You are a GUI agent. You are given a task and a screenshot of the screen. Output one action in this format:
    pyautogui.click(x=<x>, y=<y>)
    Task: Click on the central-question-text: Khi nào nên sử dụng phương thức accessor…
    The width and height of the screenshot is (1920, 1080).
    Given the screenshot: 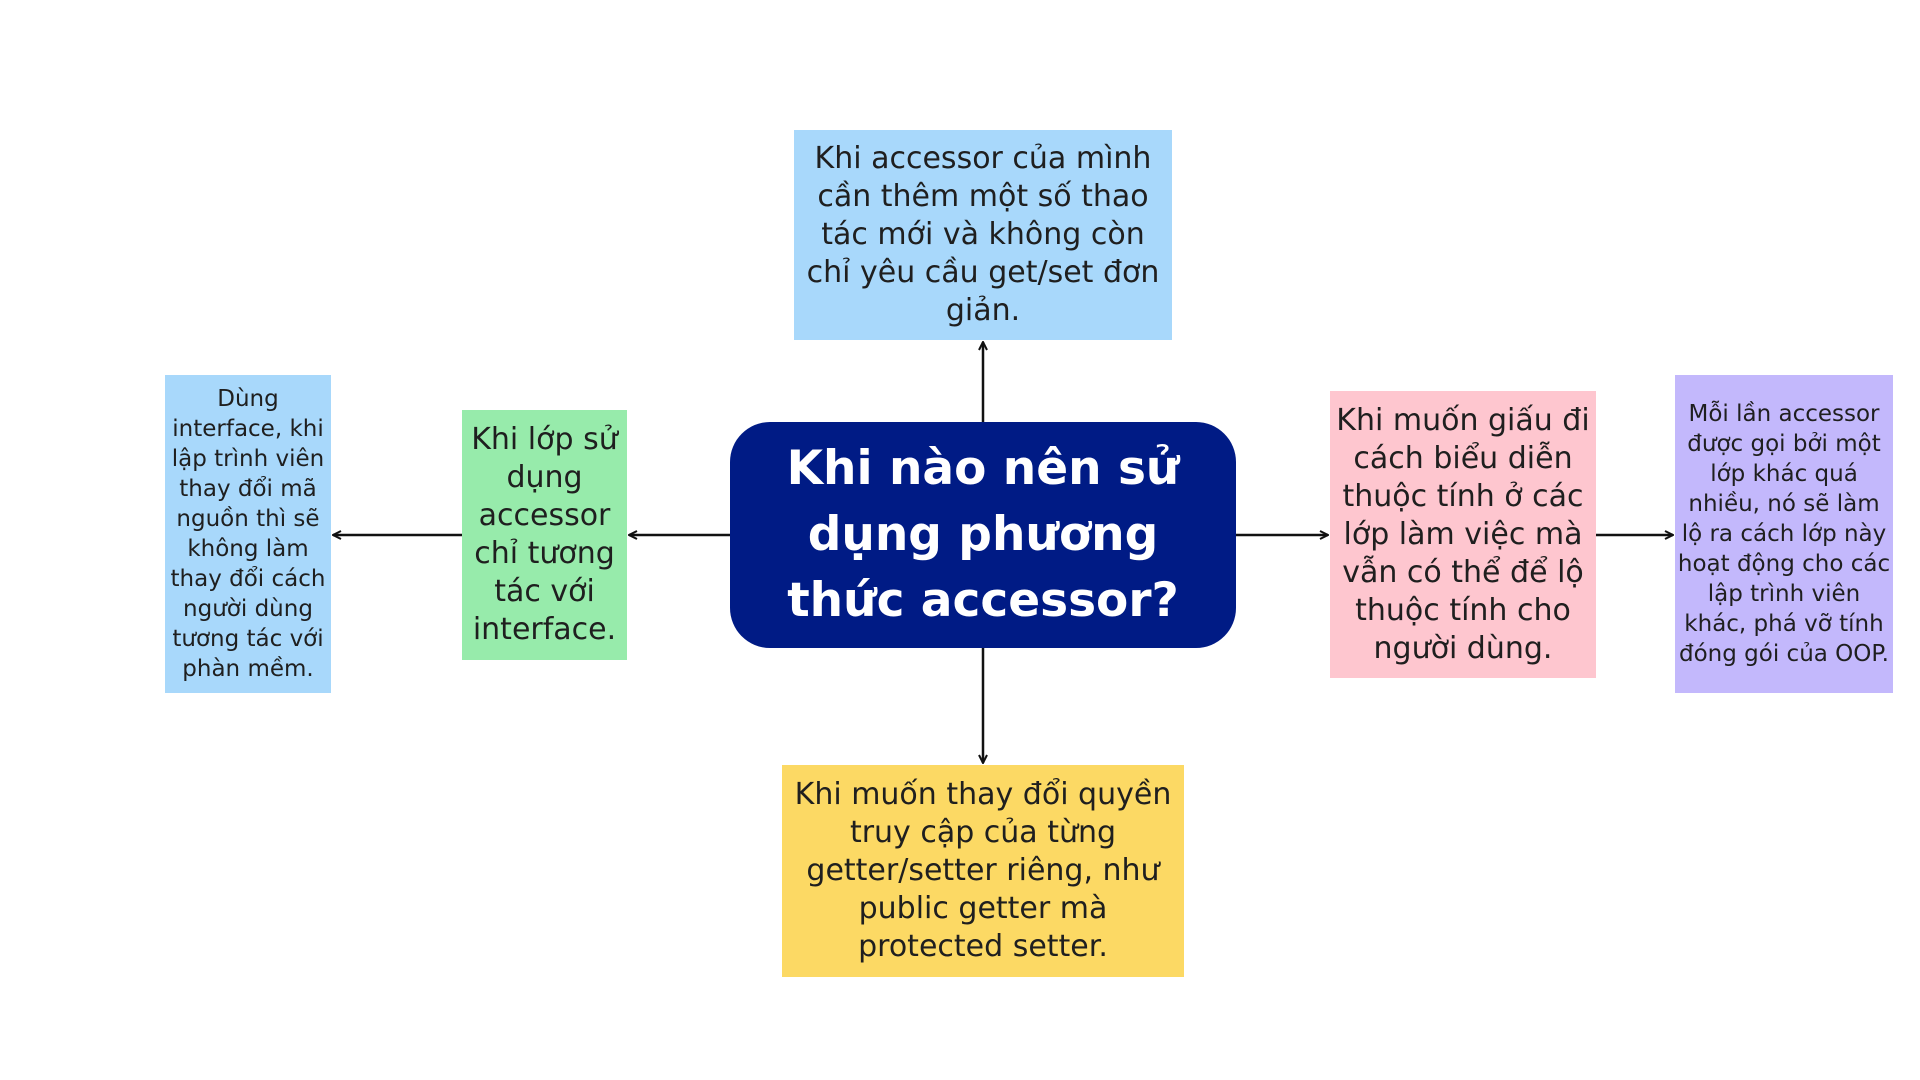 What is the action you would take?
    pyautogui.click(x=983, y=534)
    